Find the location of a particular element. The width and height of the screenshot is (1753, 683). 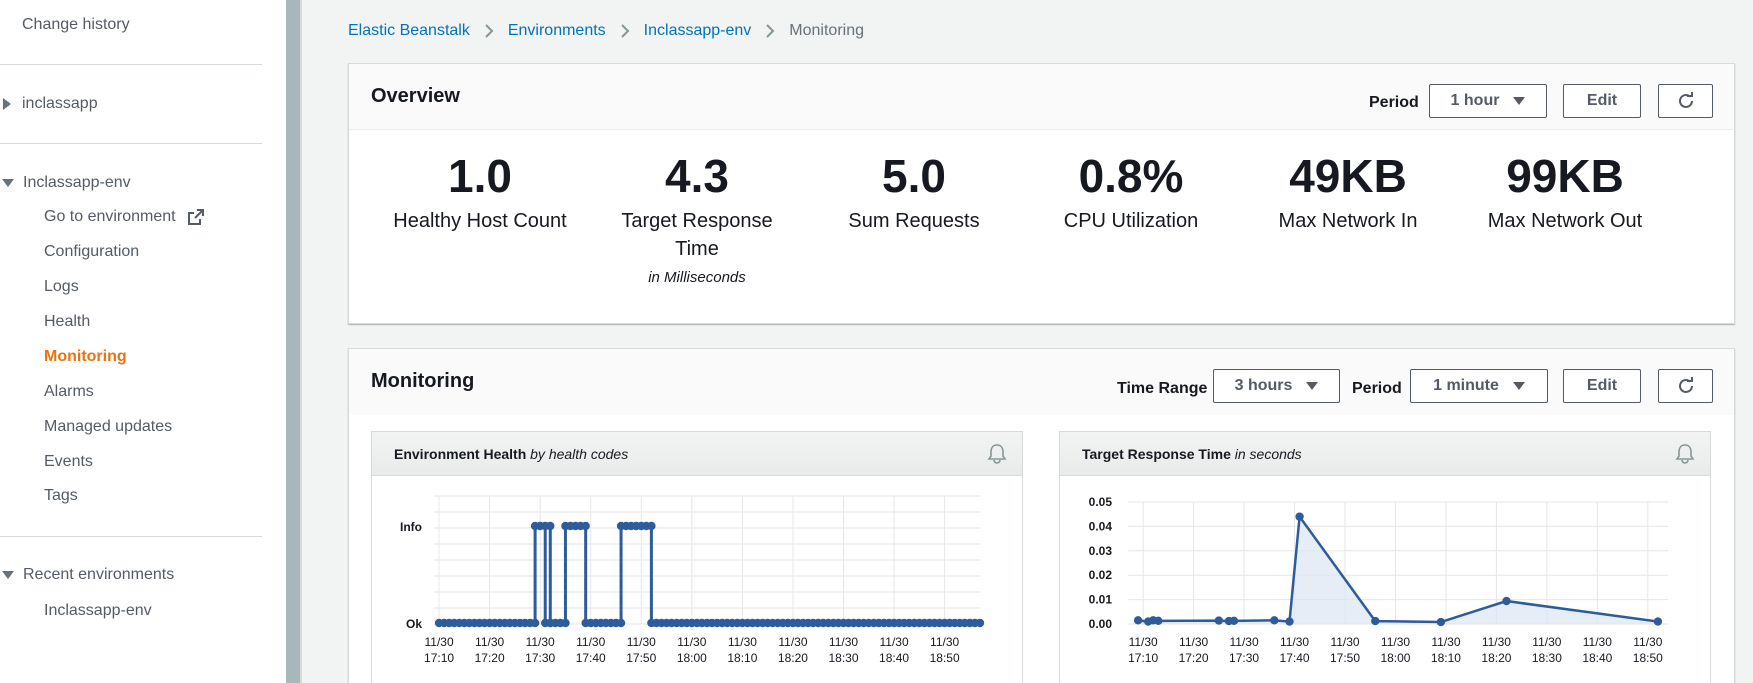

metric-max-network-in: 49KB Max Network In is located at coordinates (1348, 194).